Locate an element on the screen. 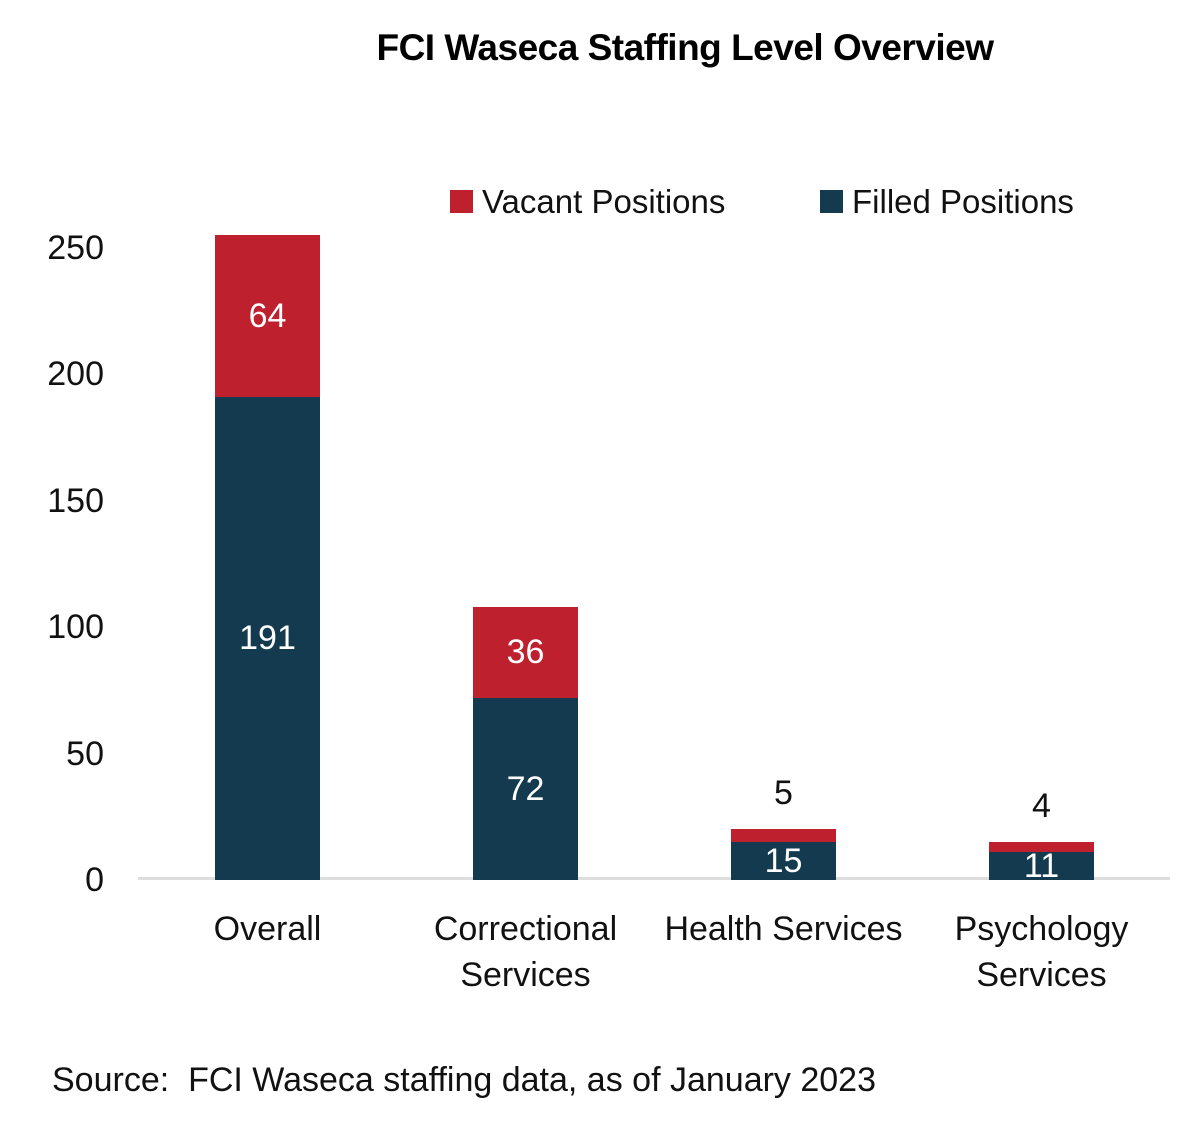 The height and width of the screenshot is (1127, 1200). legend-label-vacant: Vacant Positions is located at coordinates (604, 201).